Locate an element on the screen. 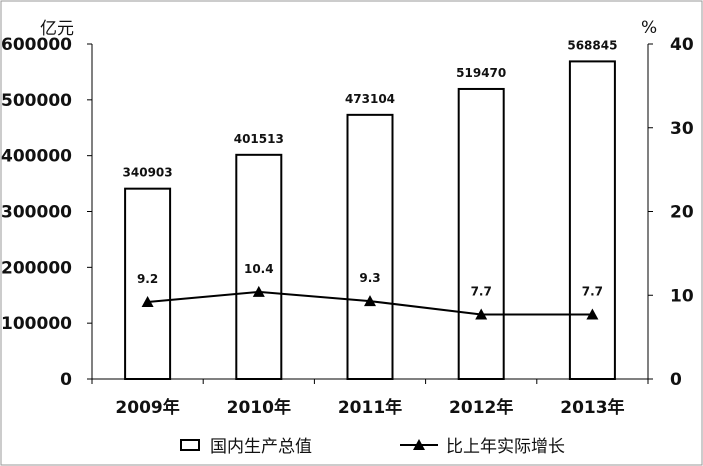 The image size is (703, 466). legend-label-gdp: 国内生产总值 is located at coordinates (261, 447).